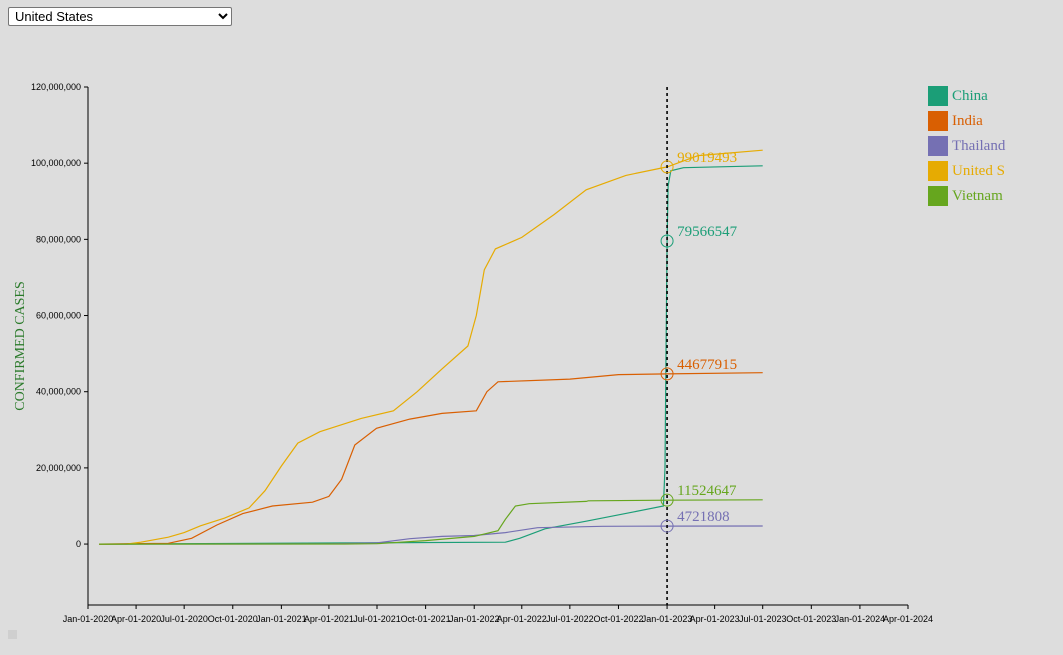 The height and width of the screenshot is (655, 1063). I want to click on x-tick-label: Oct-01-2021, so click(426, 619).